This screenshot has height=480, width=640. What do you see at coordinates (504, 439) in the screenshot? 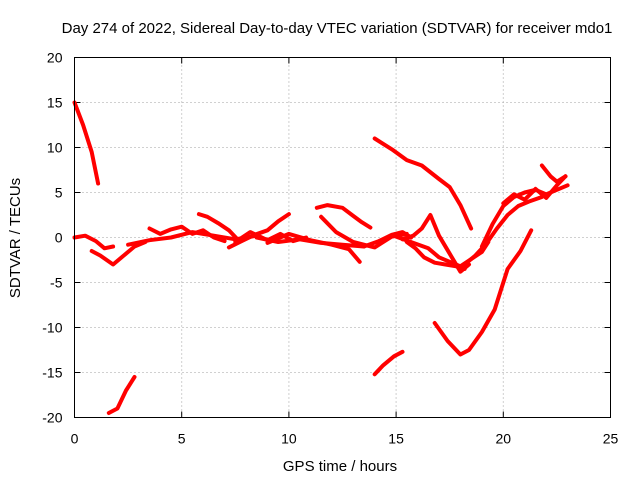
I see `x-tick-label: 20` at bounding box center [504, 439].